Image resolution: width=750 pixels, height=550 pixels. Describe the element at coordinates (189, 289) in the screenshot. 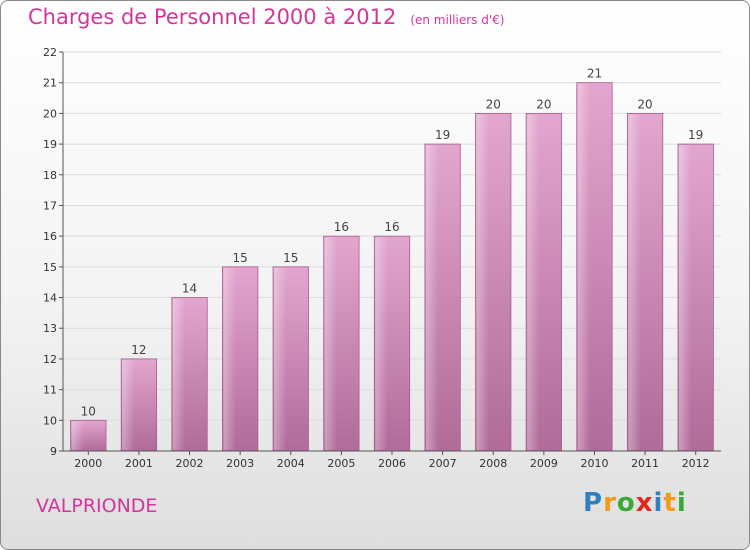

I see `data-label: 14` at that location.